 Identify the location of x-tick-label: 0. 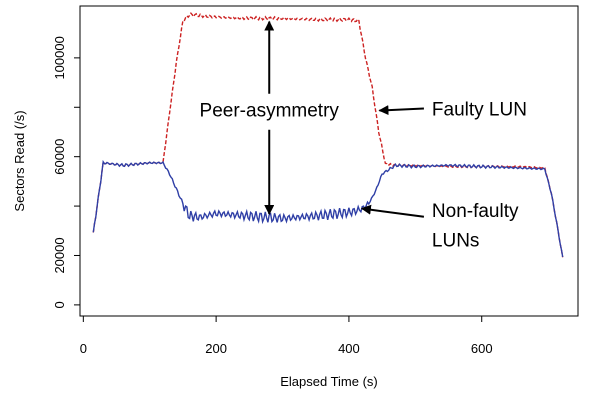
(83, 348).